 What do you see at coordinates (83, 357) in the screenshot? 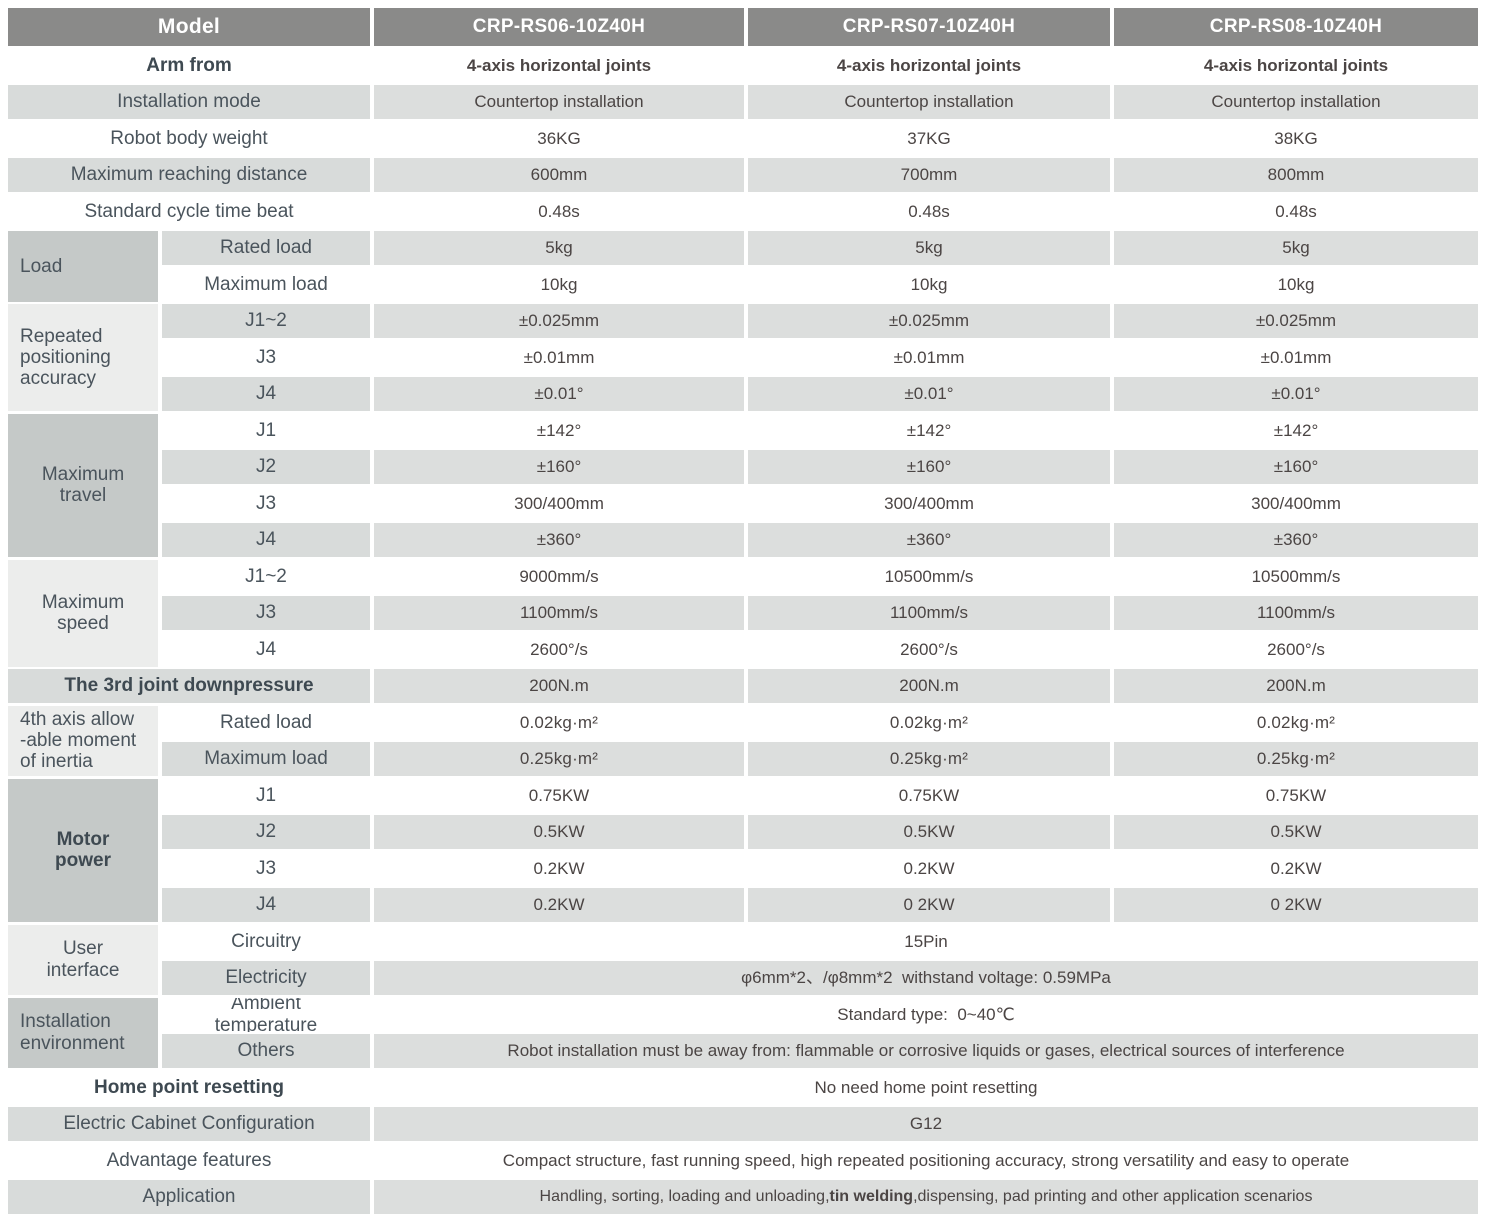
I see `accuracy-group-label: Repeated positioning accuracy` at bounding box center [83, 357].